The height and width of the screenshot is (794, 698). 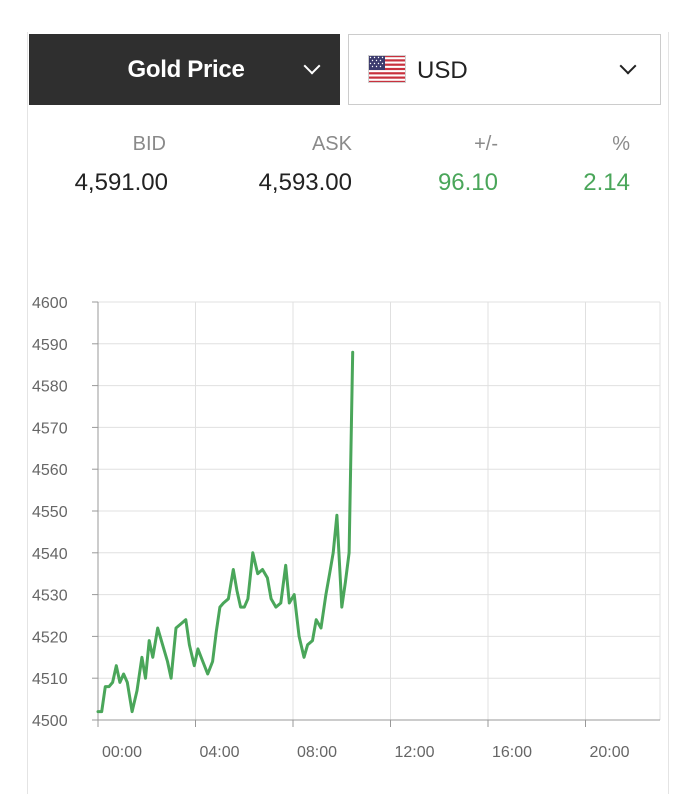 What do you see at coordinates (122, 752) in the screenshot?
I see `x-tick-label: 00:00` at bounding box center [122, 752].